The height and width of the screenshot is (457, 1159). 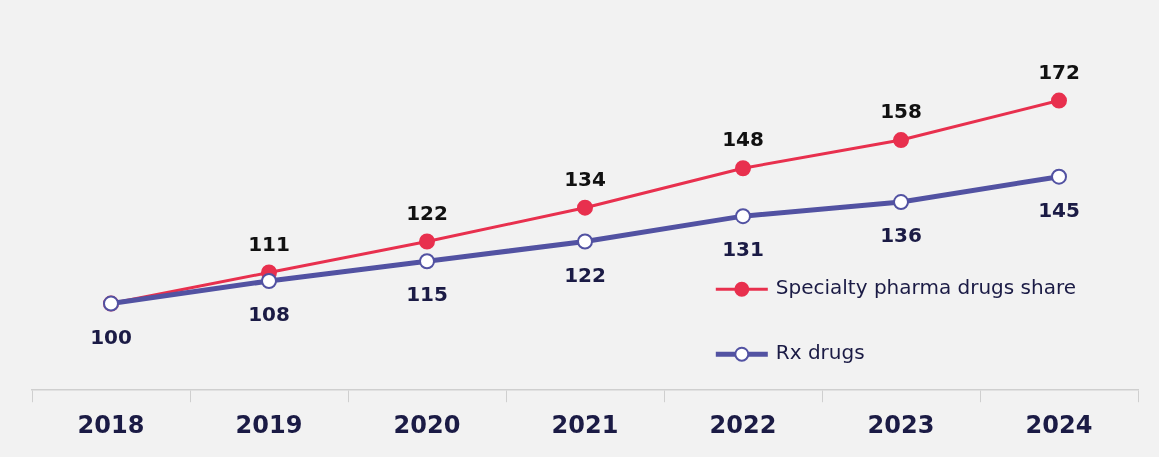 I want to click on x-tick-label: 2020, so click(x=427, y=424).